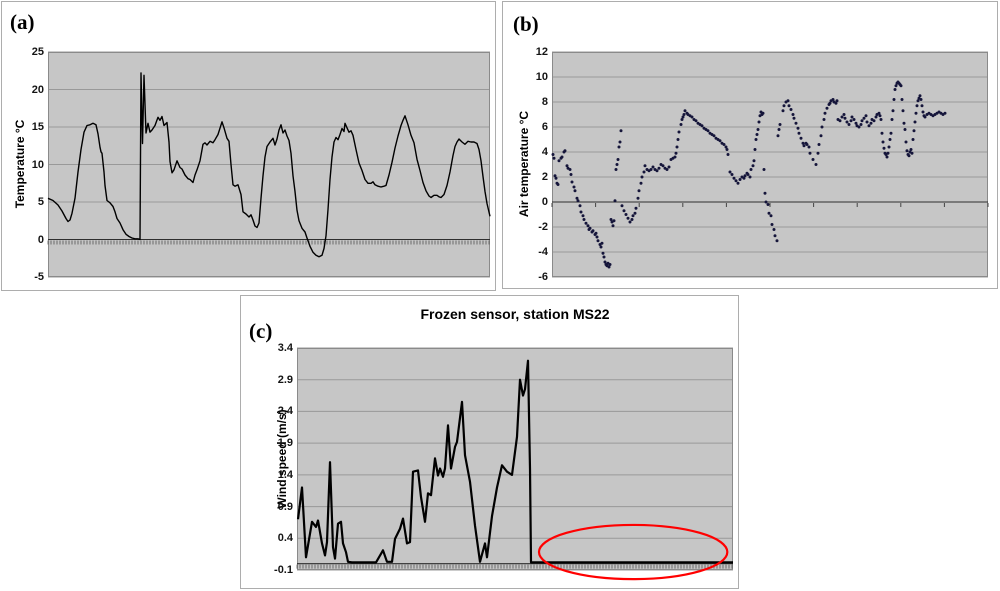 The height and width of the screenshot is (591, 1000). What do you see at coordinates (37, 52) in the screenshot?
I see `y-tick-label: 25` at bounding box center [37, 52].